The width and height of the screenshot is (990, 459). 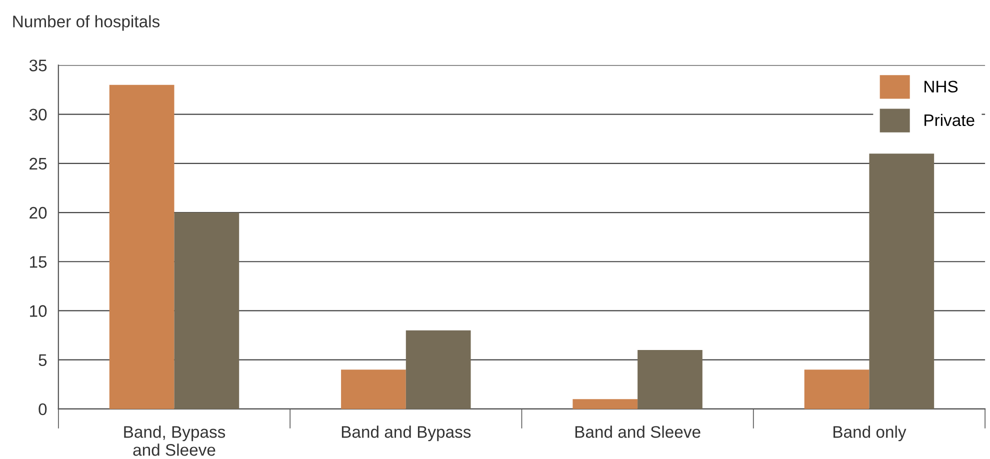 What do you see at coordinates (637, 432) in the screenshot?
I see `x-tick-label: Band and Sleeve` at bounding box center [637, 432].